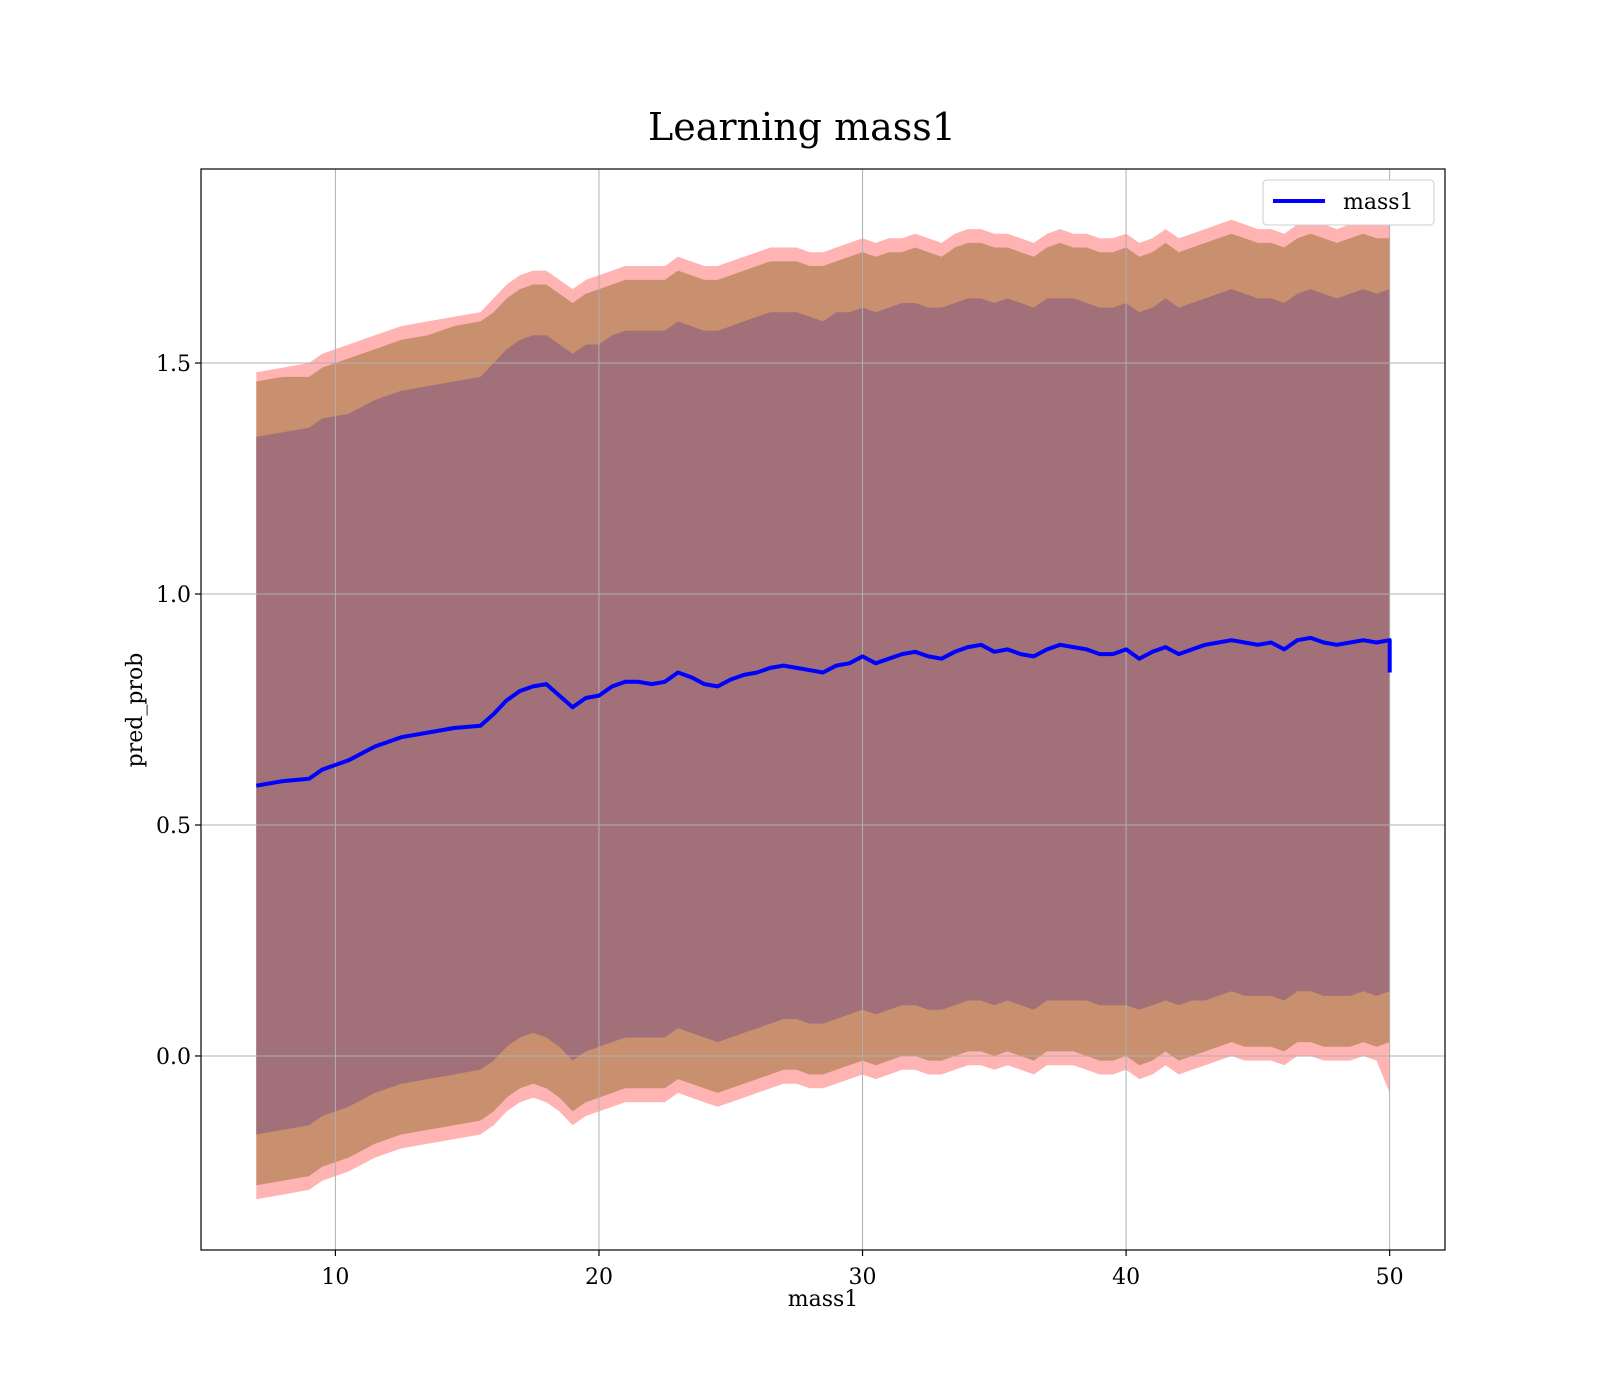 This screenshot has width=1600, height=1400. I want to click on y-tick-label: 1.5, so click(173, 364).